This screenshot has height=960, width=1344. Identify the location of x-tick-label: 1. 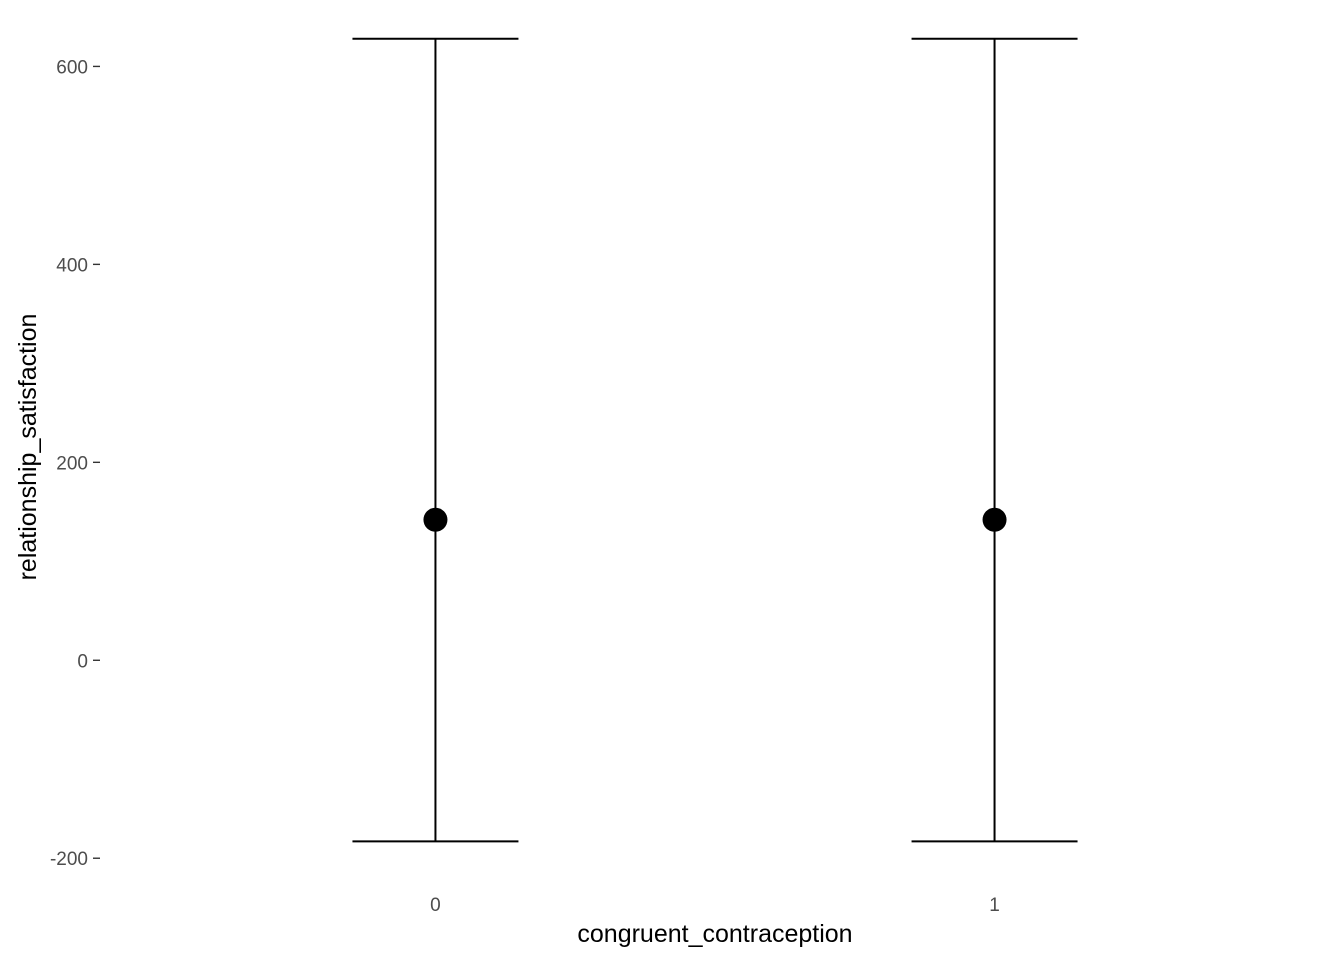
(994, 905).